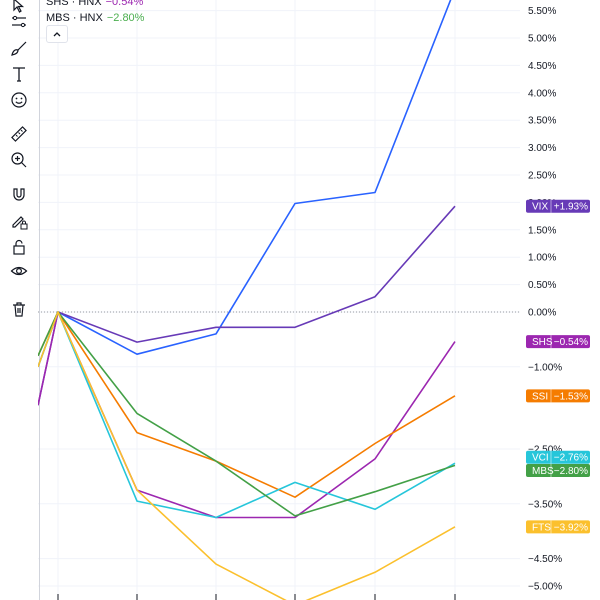 This screenshot has width=600, height=600. Describe the element at coordinates (19, 22) in the screenshot. I see `trend-line-tool-icon` at that location.